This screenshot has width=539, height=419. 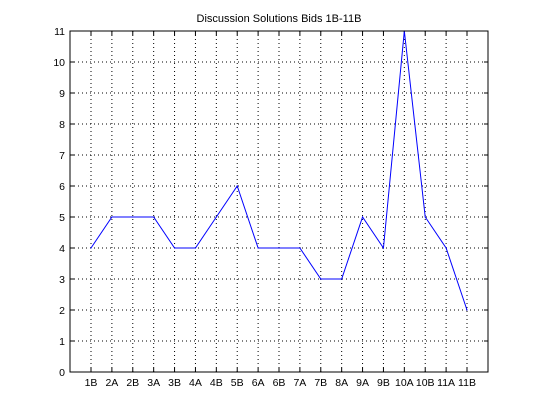 What do you see at coordinates (62, 342) in the screenshot?
I see `y-tick-label: 1` at bounding box center [62, 342].